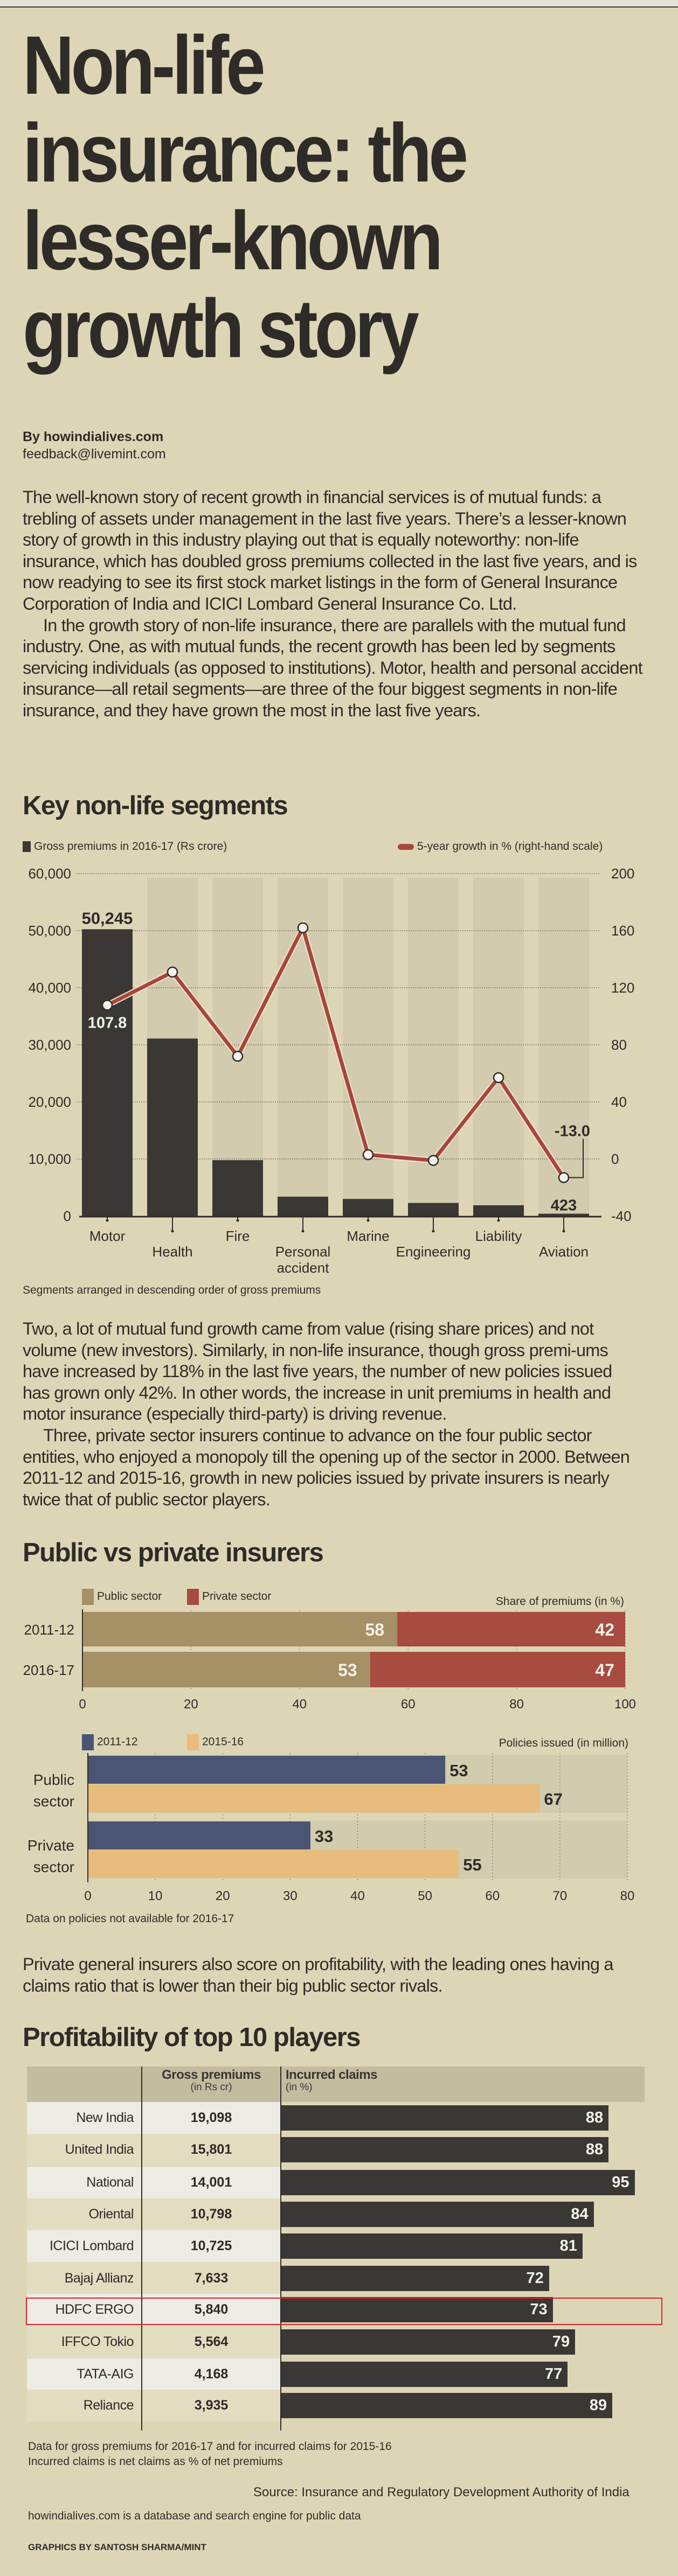 Image resolution: width=678 pixels, height=2576 pixels. I want to click on legend-private-sector: Private sector, so click(229, 1597).